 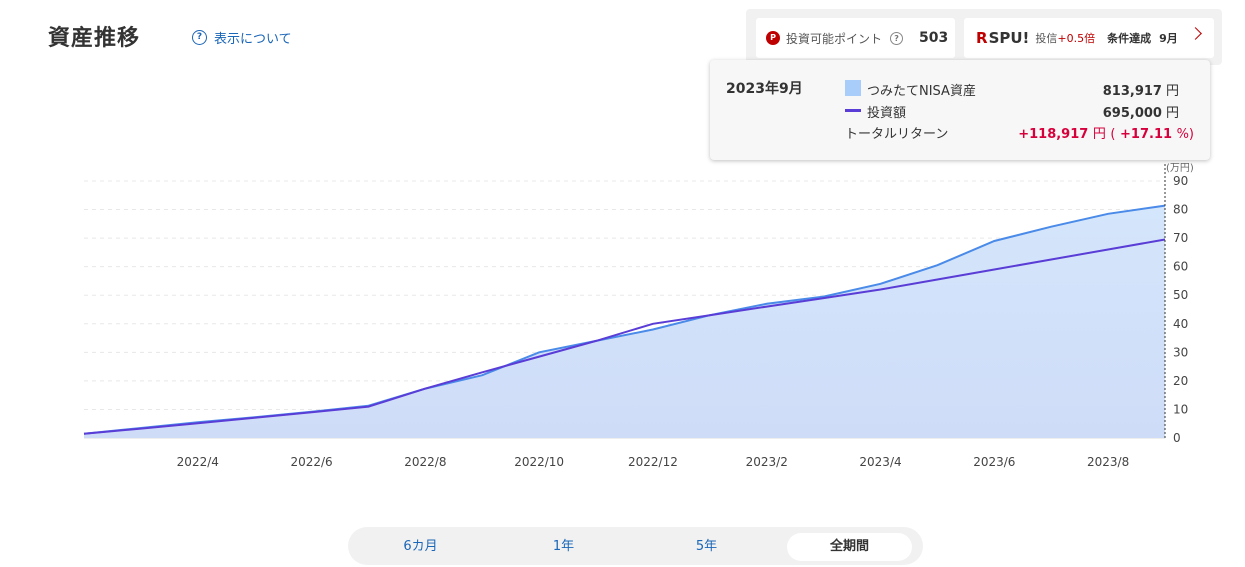 What do you see at coordinates (311, 462) in the screenshot?
I see `x-tick-label: 2022/6` at bounding box center [311, 462].